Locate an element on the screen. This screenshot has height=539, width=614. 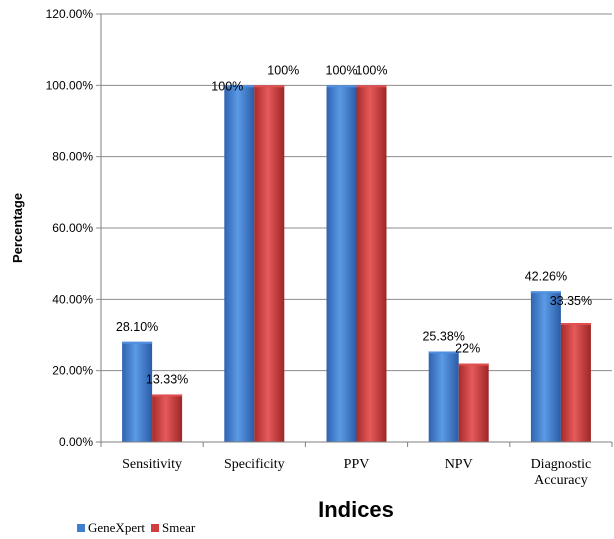
data-label-genexpert-4: 25.38% is located at coordinates (443, 336).